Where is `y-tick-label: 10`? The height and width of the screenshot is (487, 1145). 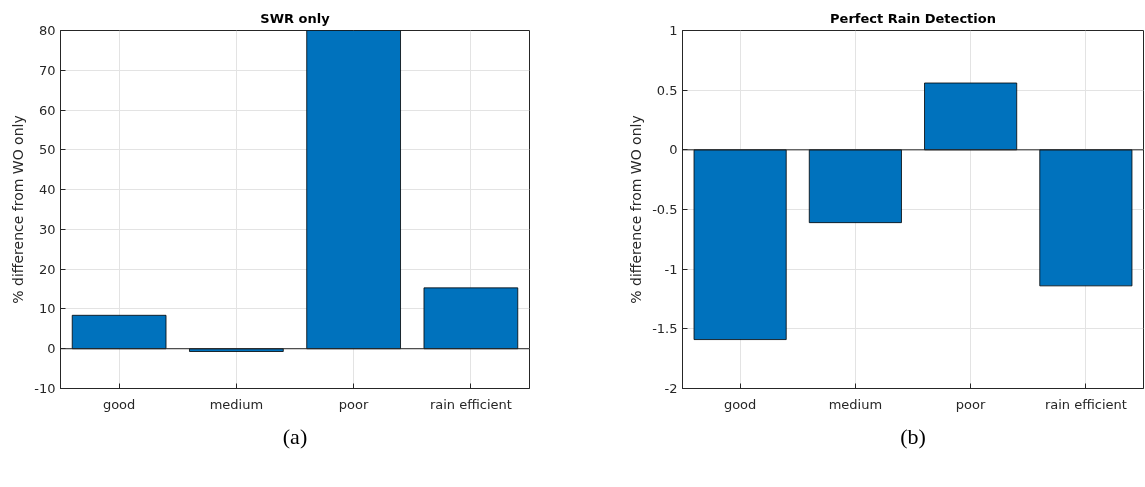 y-tick-label: 10 is located at coordinates (47, 309).